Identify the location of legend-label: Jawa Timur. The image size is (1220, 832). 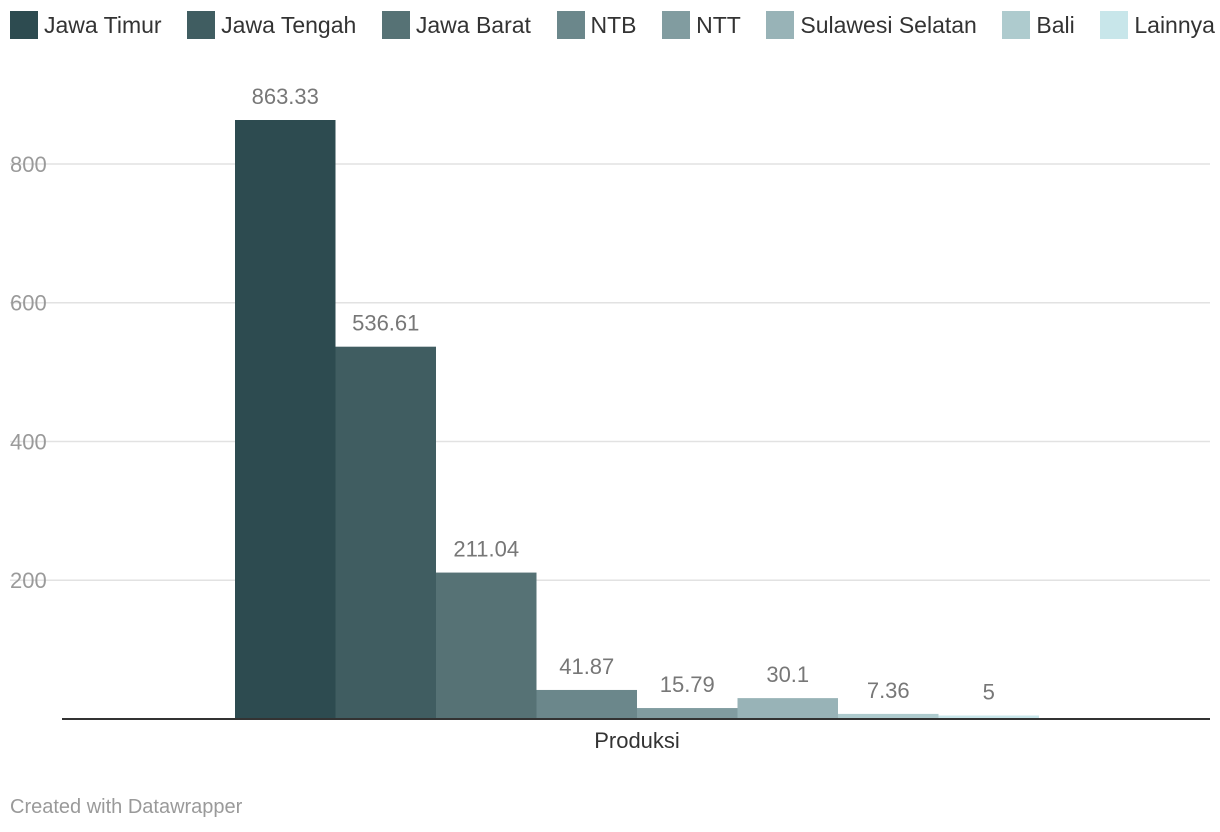
(103, 24).